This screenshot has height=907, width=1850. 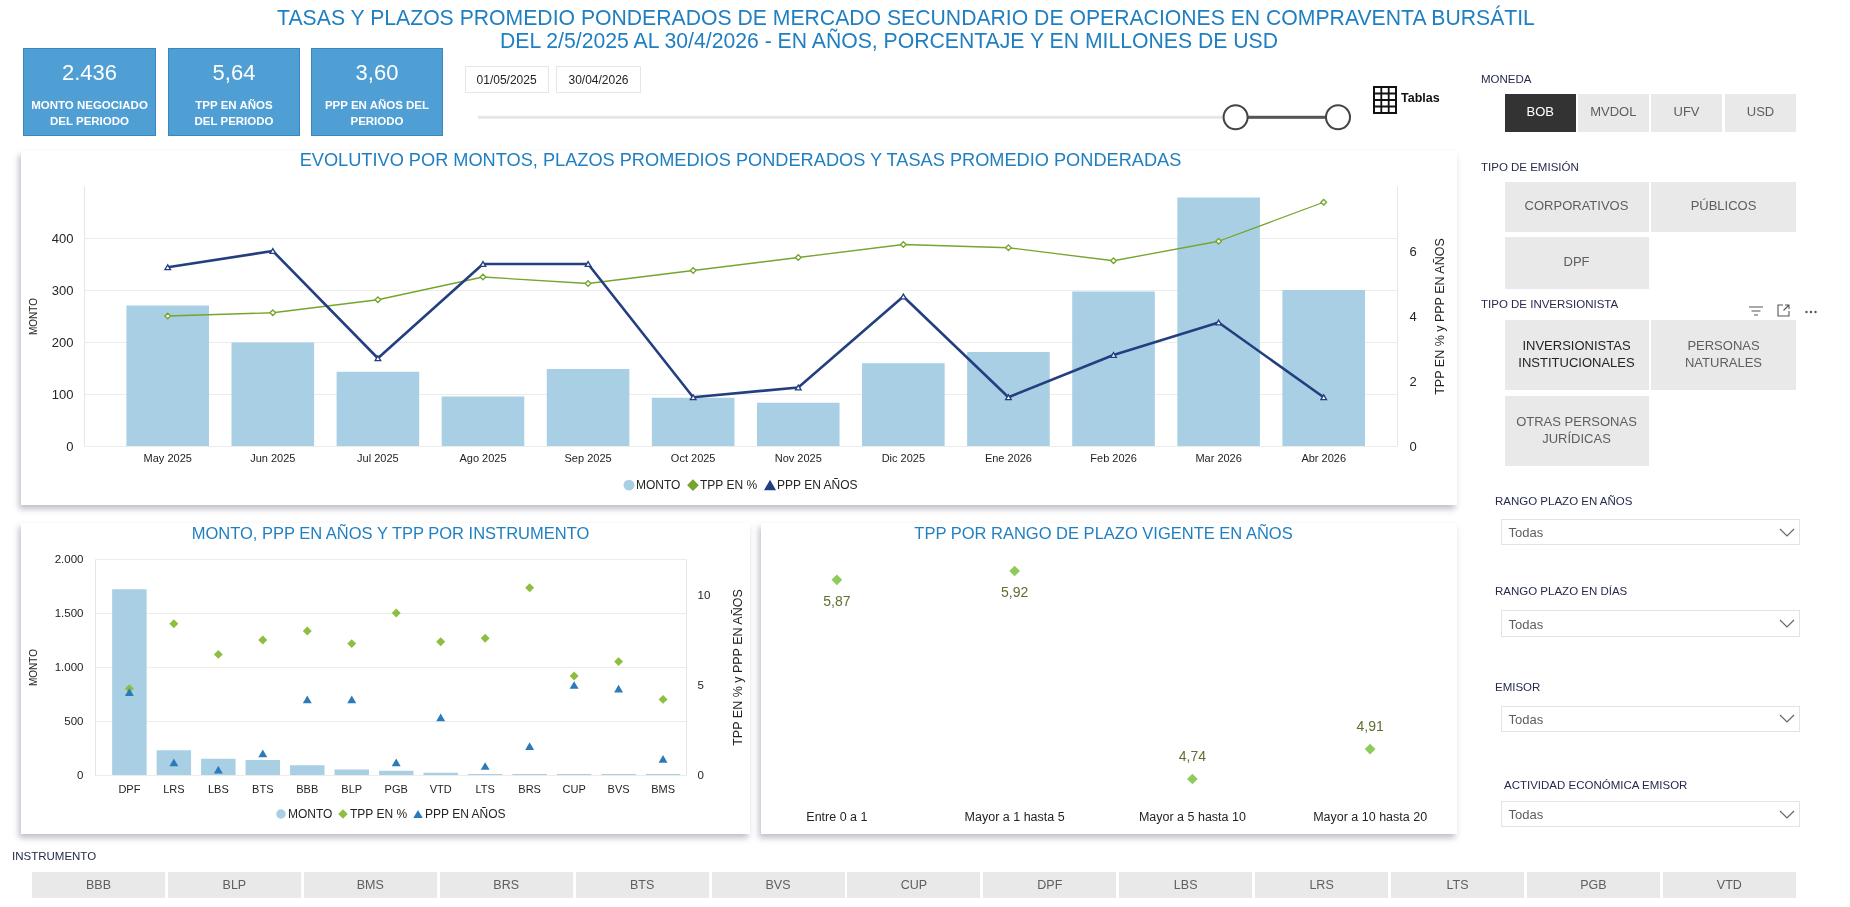 What do you see at coordinates (1014, 816) in the screenshot?
I see `x-tick-label: Mayor a 1 hasta 5` at bounding box center [1014, 816].